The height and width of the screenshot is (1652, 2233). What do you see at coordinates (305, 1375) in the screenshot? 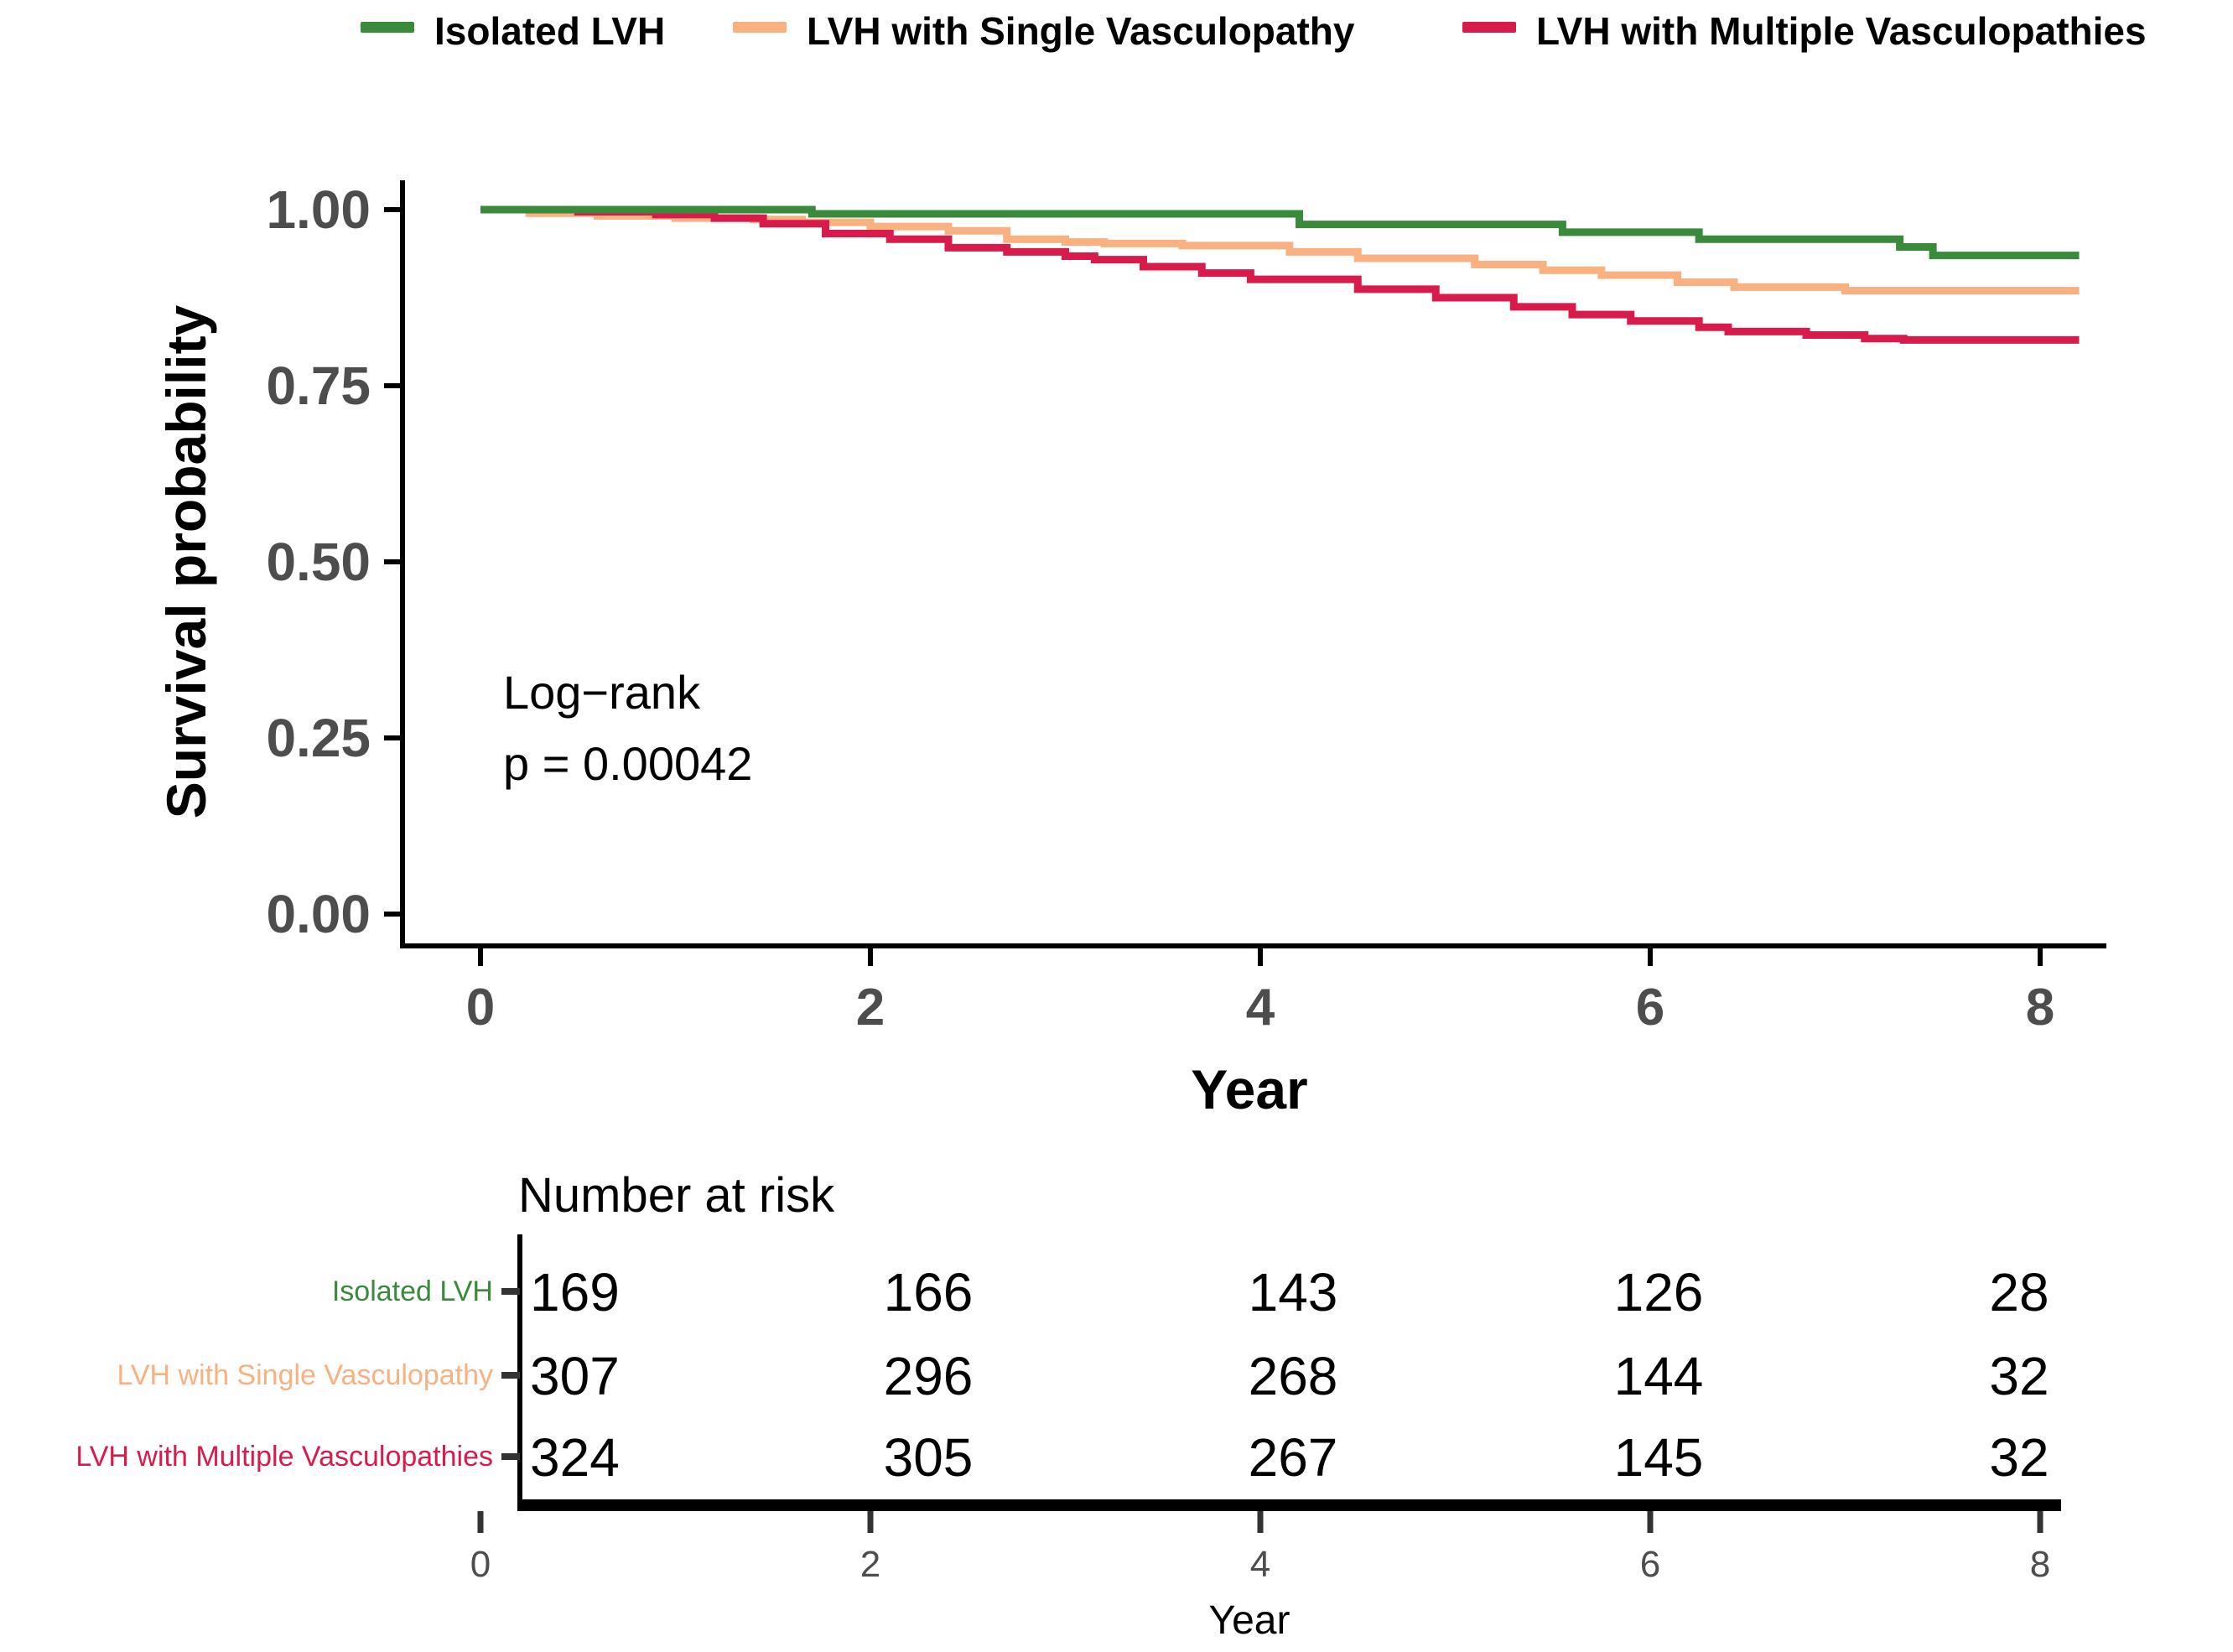
I see `risk-row-label-single-vasculopathy: LVH with Single Vasculopathy` at bounding box center [305, 1375].